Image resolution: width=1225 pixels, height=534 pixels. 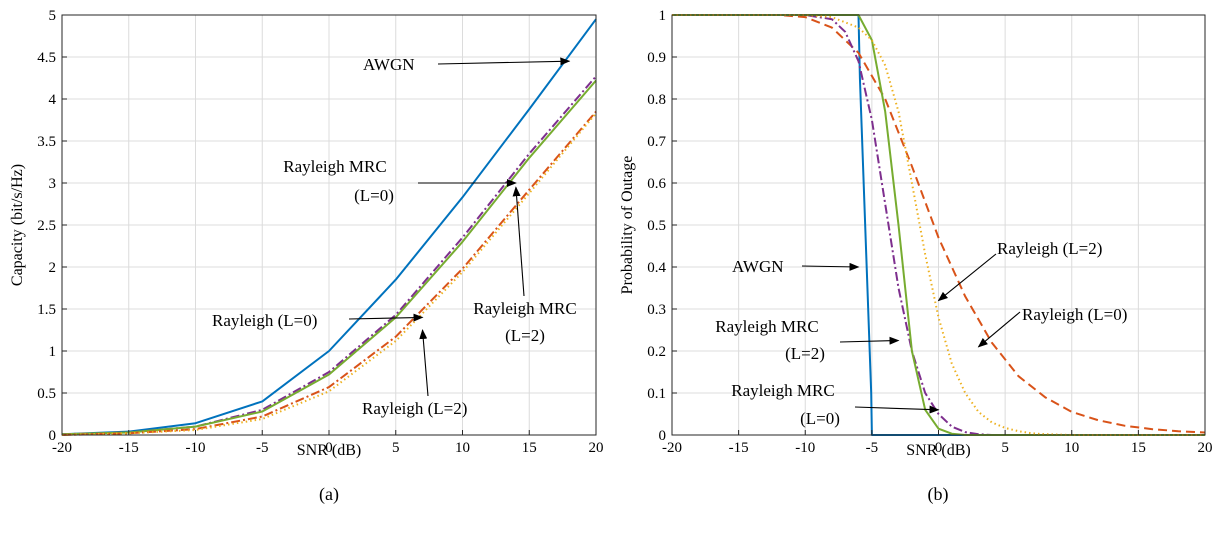 I want to click on outage-x-axis-label: SNR (dB), so click(x=938, y=450).